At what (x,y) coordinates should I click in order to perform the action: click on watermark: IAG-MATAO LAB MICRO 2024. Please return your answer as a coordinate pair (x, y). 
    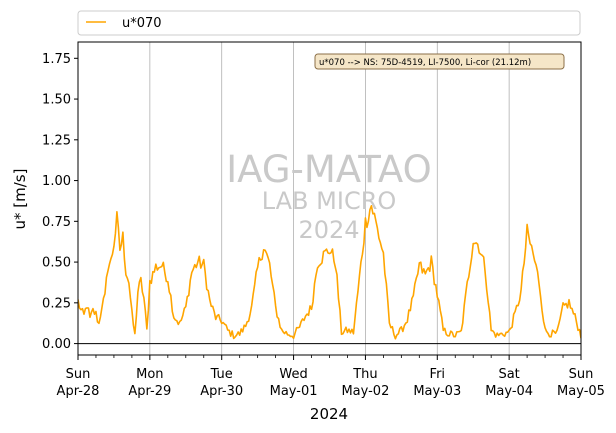
    Looking at the image, I should click on (328, 196).